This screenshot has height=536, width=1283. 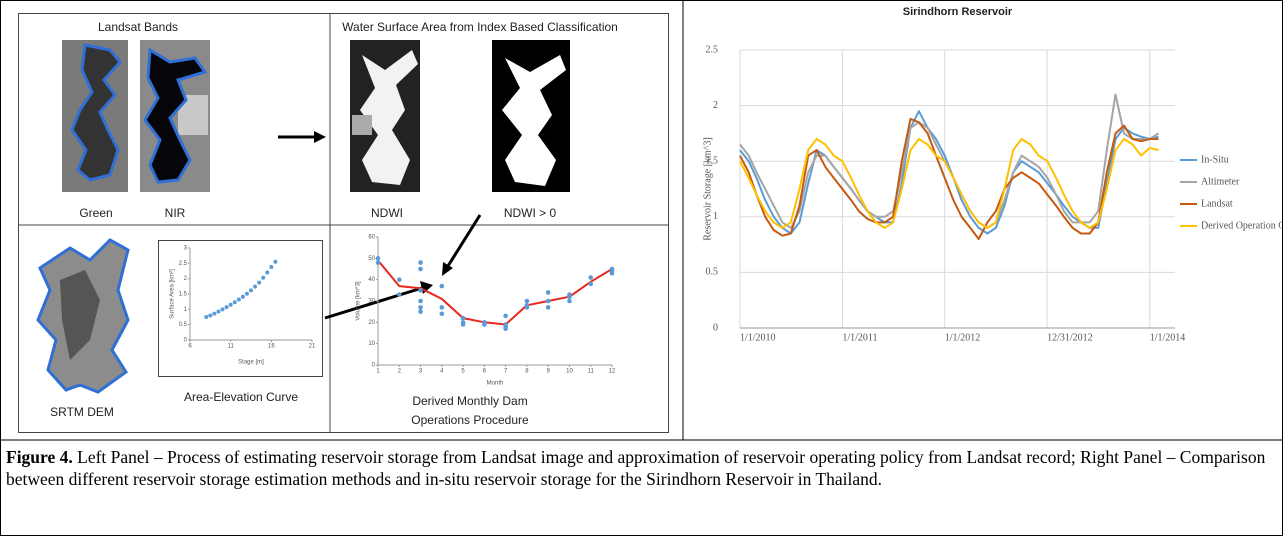 What do you see at coordinates (186, 249) in the screenshot?
I see `y-tick-label: 3` at bounding box center [186, 249].